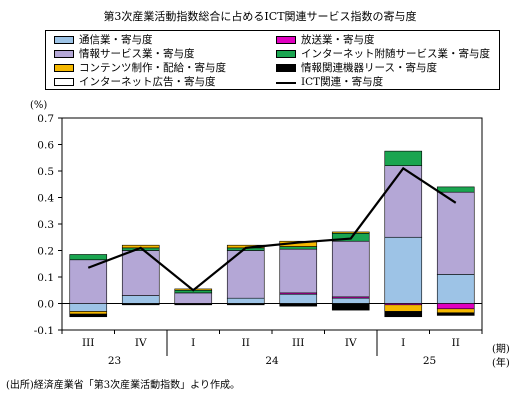 This screenshot has height=400, width=520. Describe the element at coordinates (272, 361) in the screenshot. I see `year-label: 24` at that location.